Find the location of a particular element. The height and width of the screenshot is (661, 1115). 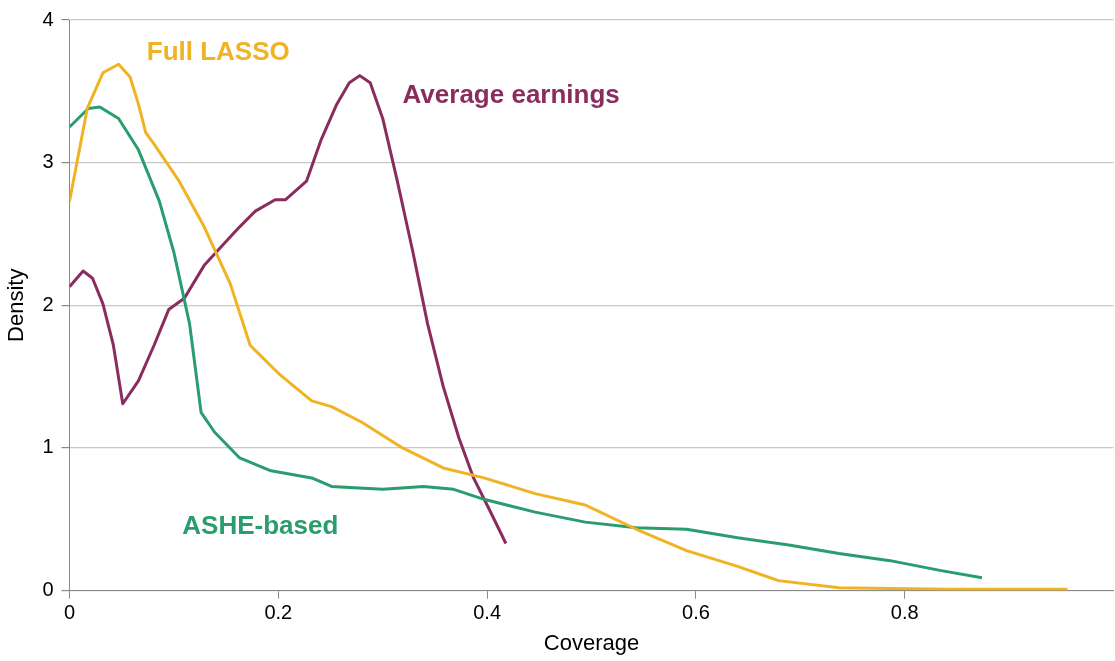

x-tick-label: 0.8 is located at coordinates (904, 612).